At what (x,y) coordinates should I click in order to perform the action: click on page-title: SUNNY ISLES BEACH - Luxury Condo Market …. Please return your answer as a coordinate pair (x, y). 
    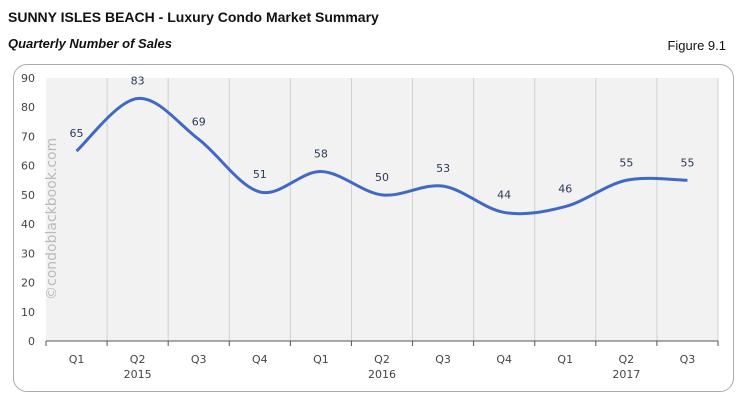
    Looking at the image, I should click on (193, 17).